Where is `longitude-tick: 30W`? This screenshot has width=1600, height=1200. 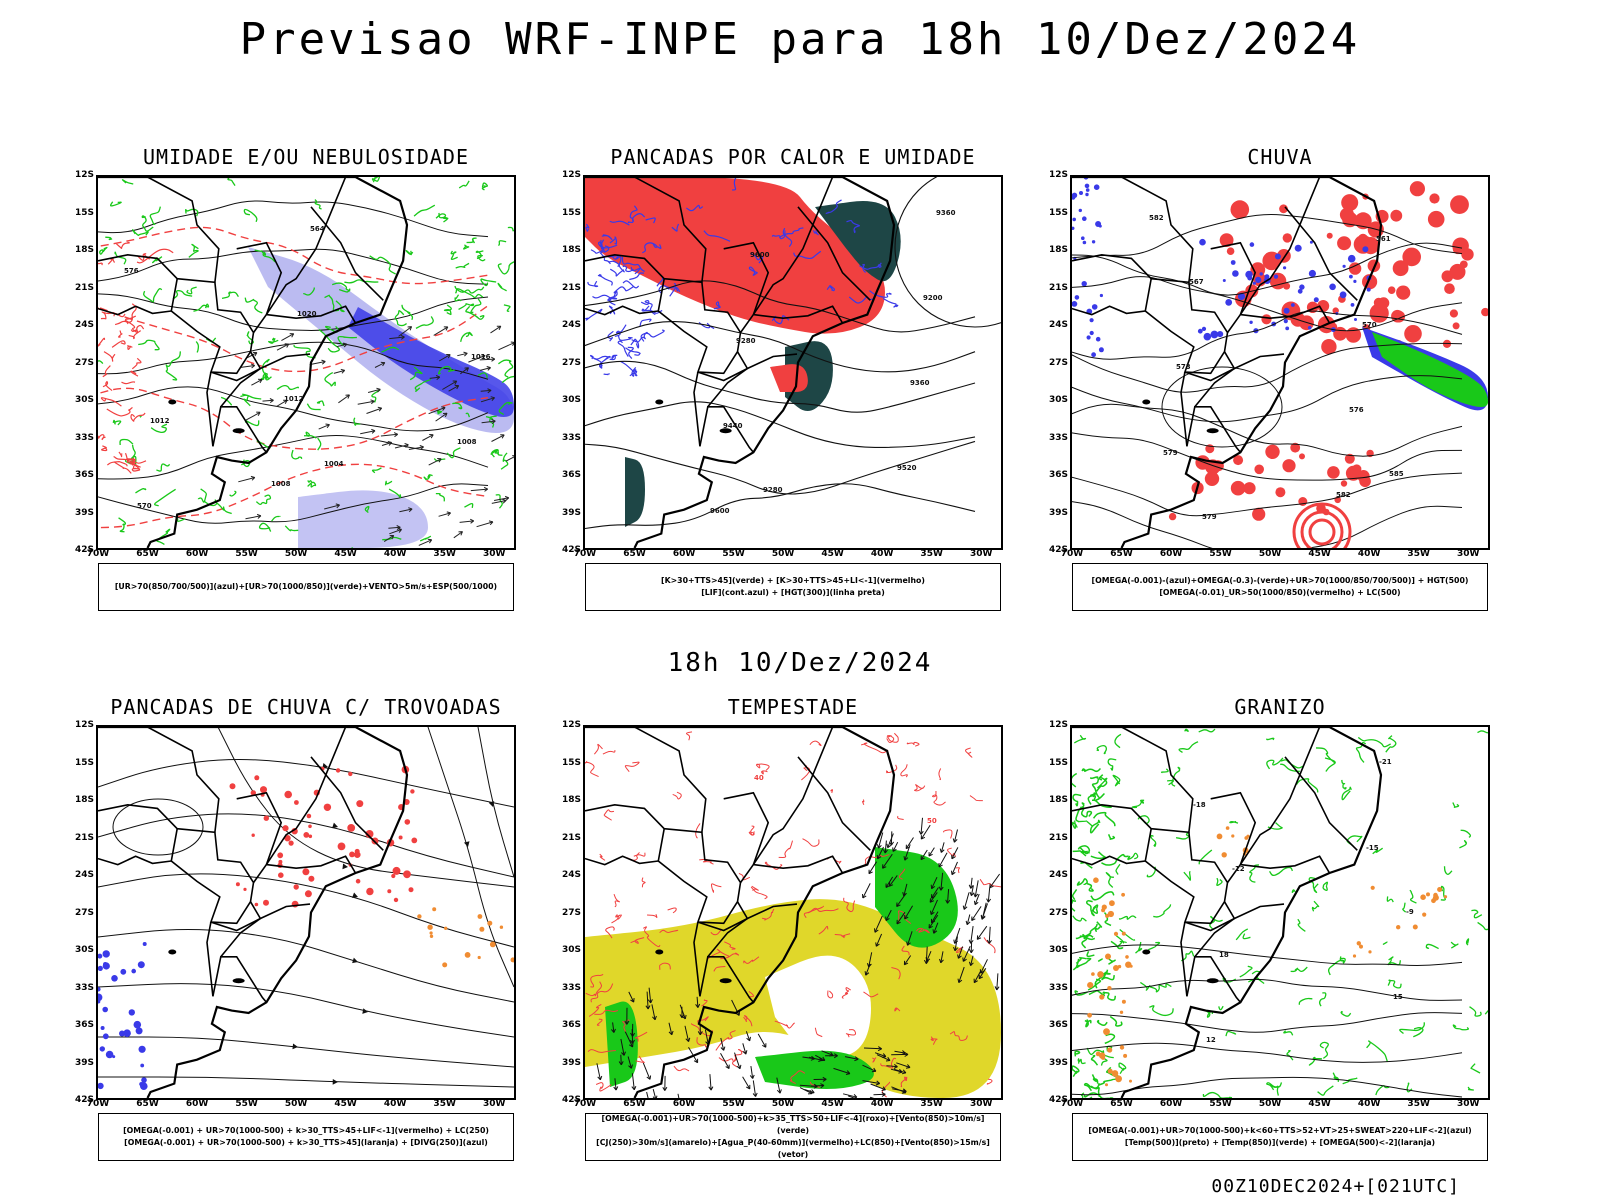
longitude-tick: 30W is located at coordinates (494, 554).